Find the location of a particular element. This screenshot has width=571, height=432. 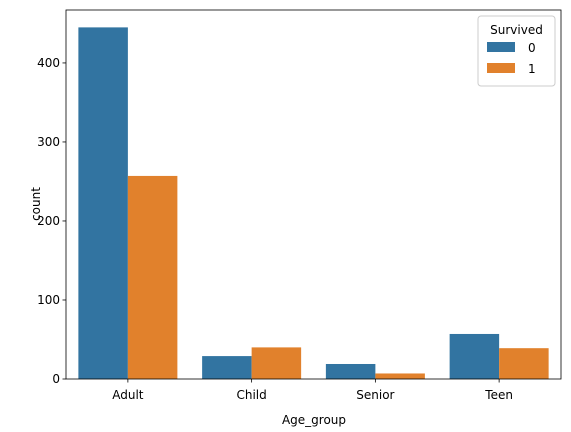

y-tick-label: 0 is located at coordinates (56, 379).